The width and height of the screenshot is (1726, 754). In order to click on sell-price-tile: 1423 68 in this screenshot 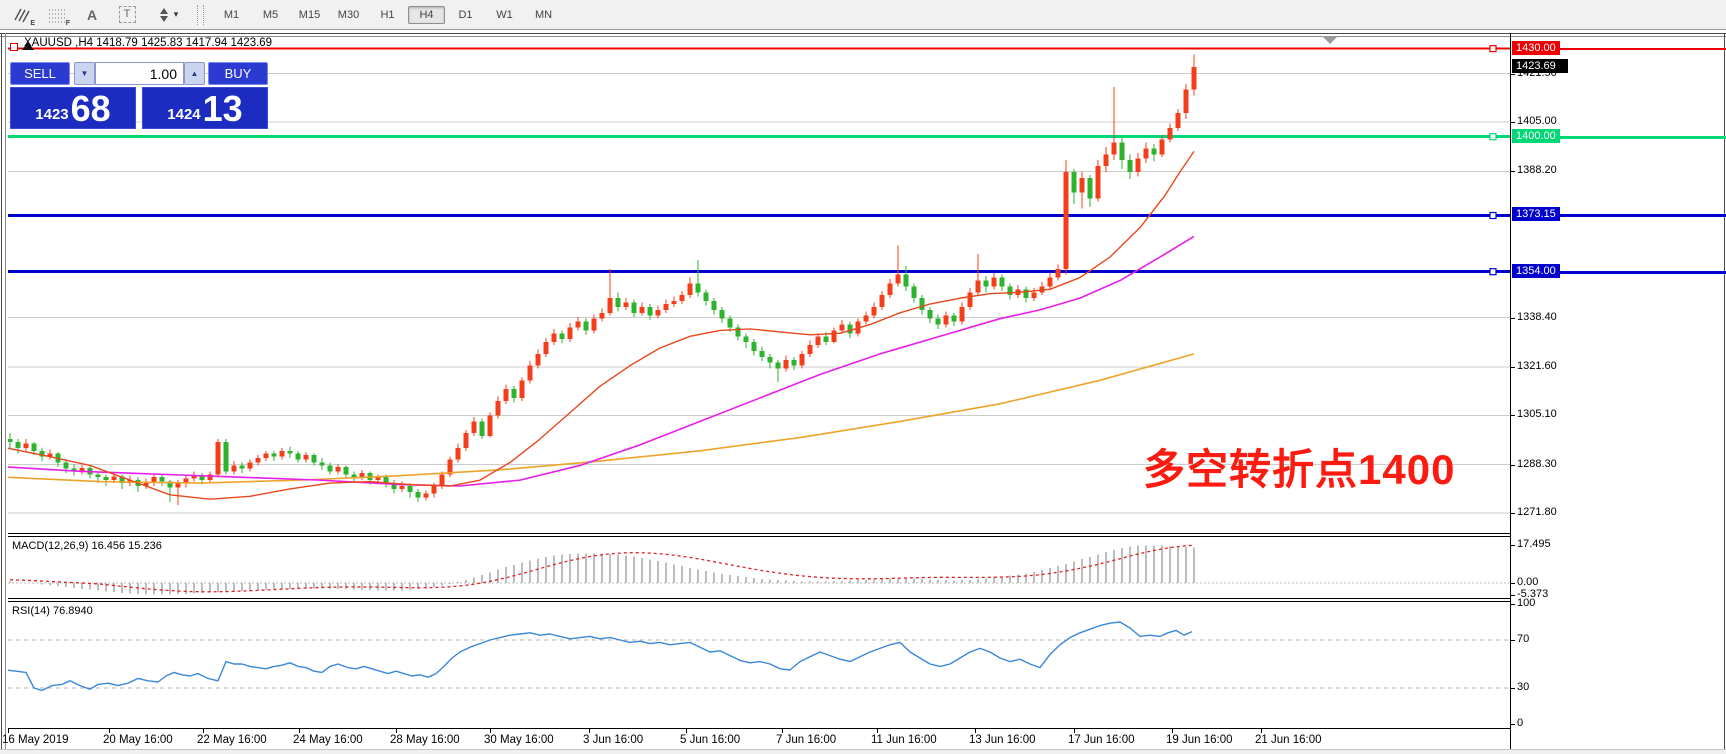, I will do `click(73, 108)`.